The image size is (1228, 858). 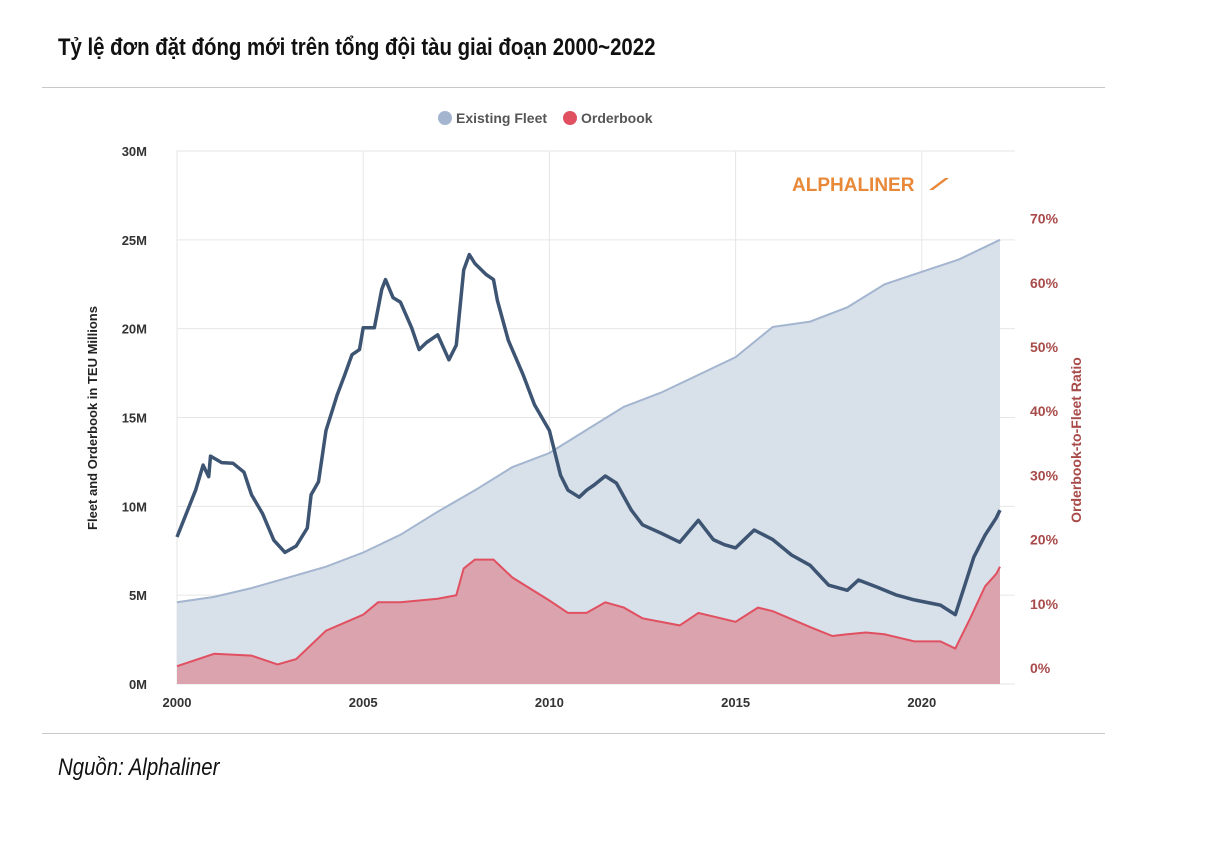 I want to click on y2-tick-label: 30%, so click(x=1044, y=475).